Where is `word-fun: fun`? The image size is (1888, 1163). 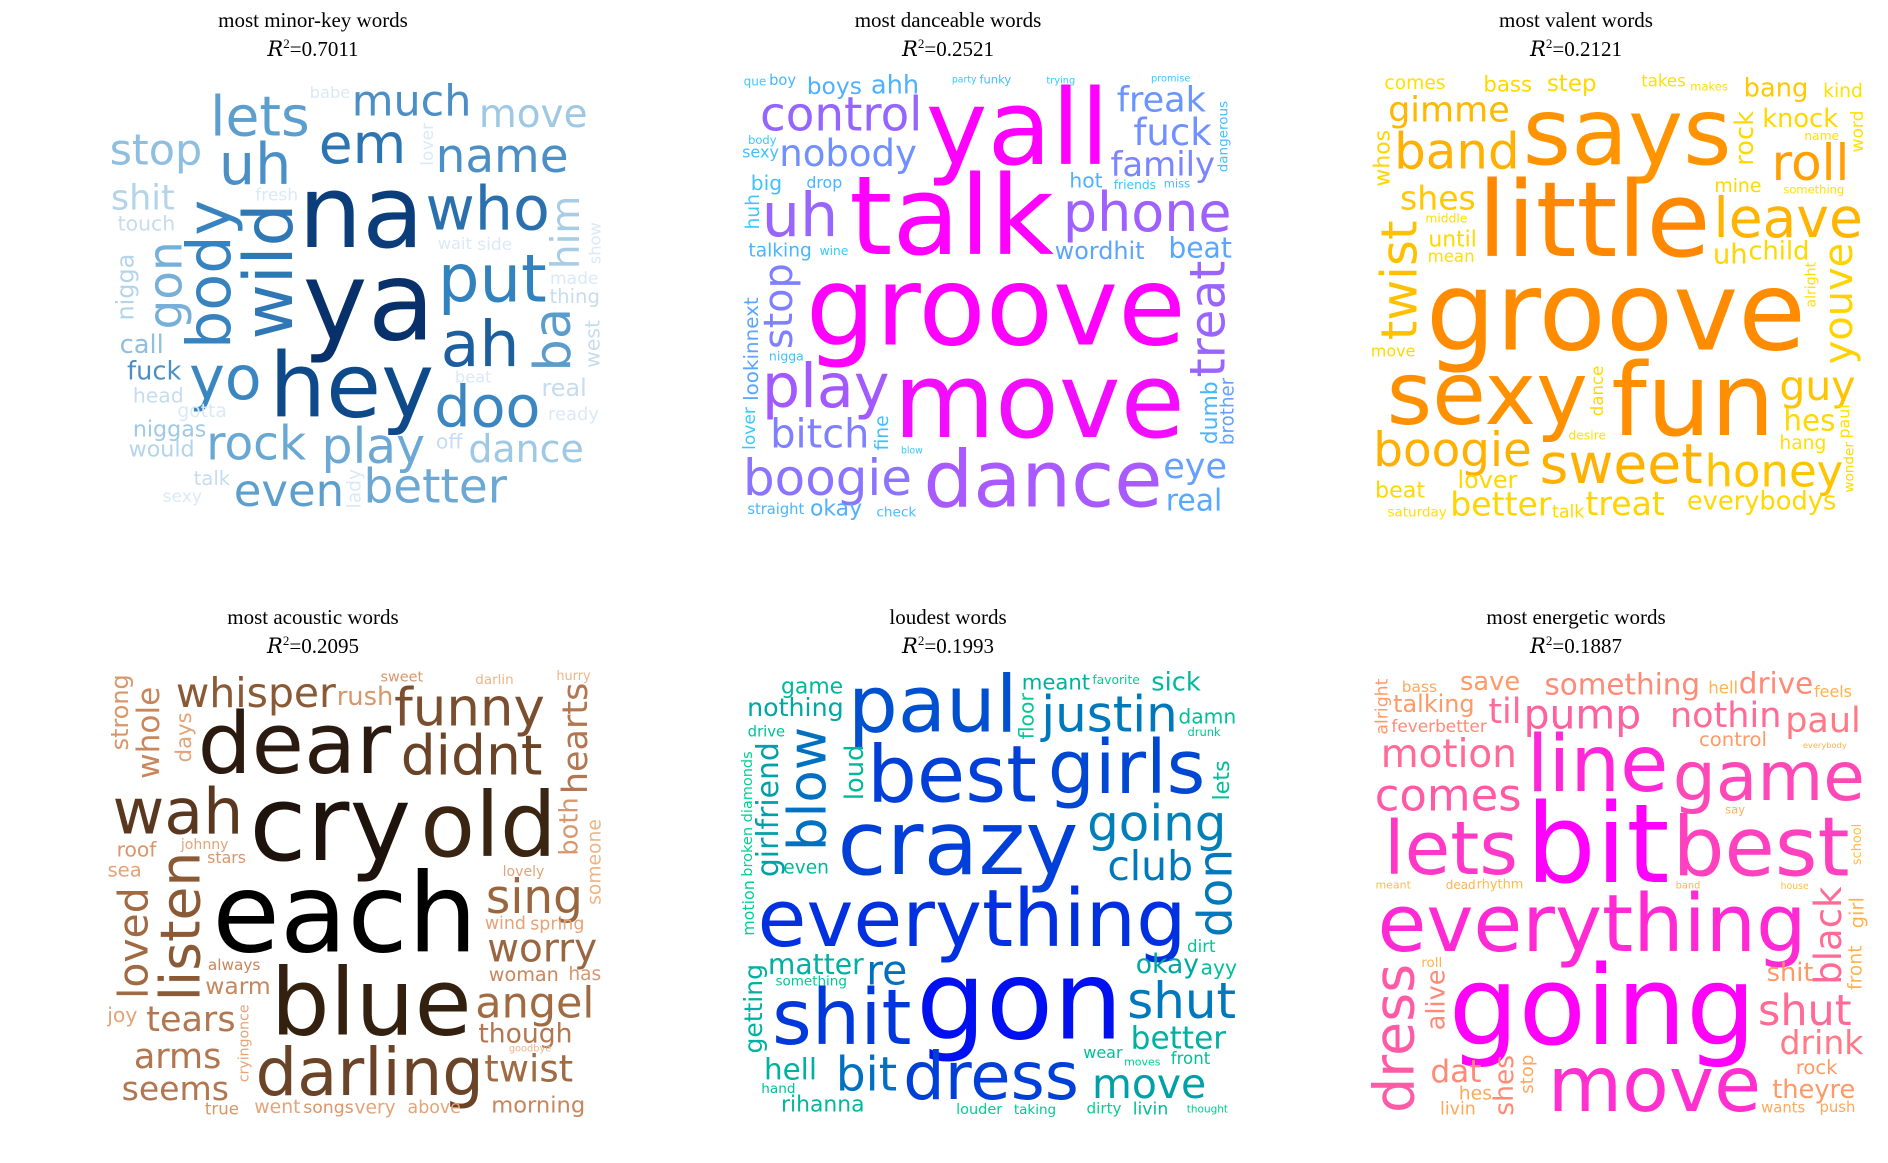 word-fun: fun is located at coordinates (1692, 400).